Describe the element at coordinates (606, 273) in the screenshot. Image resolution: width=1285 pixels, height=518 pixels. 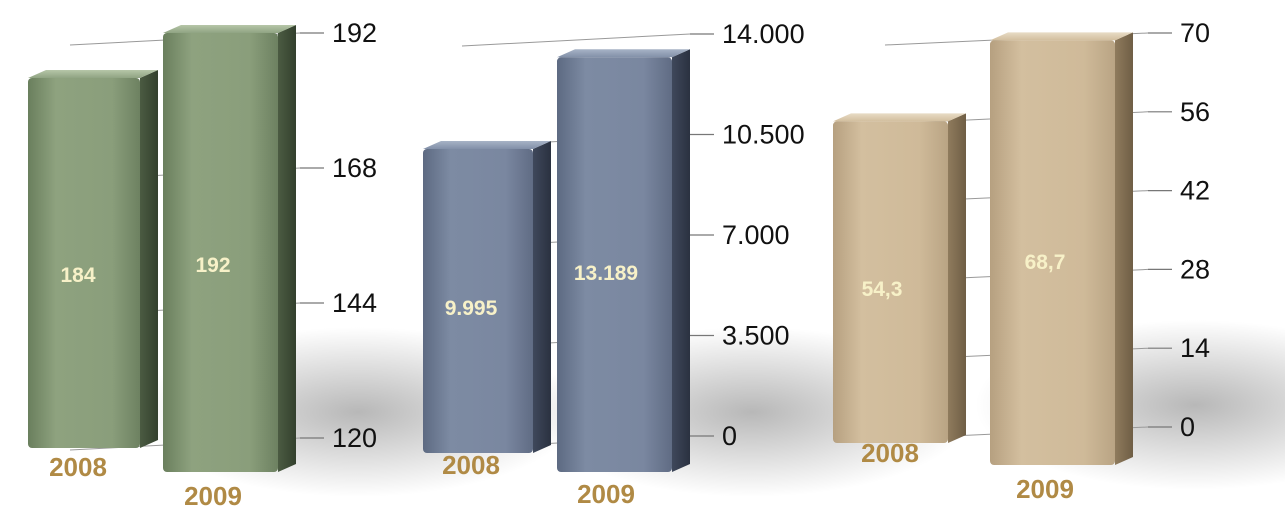
I see `bar-value-label: 13.189` at that location.